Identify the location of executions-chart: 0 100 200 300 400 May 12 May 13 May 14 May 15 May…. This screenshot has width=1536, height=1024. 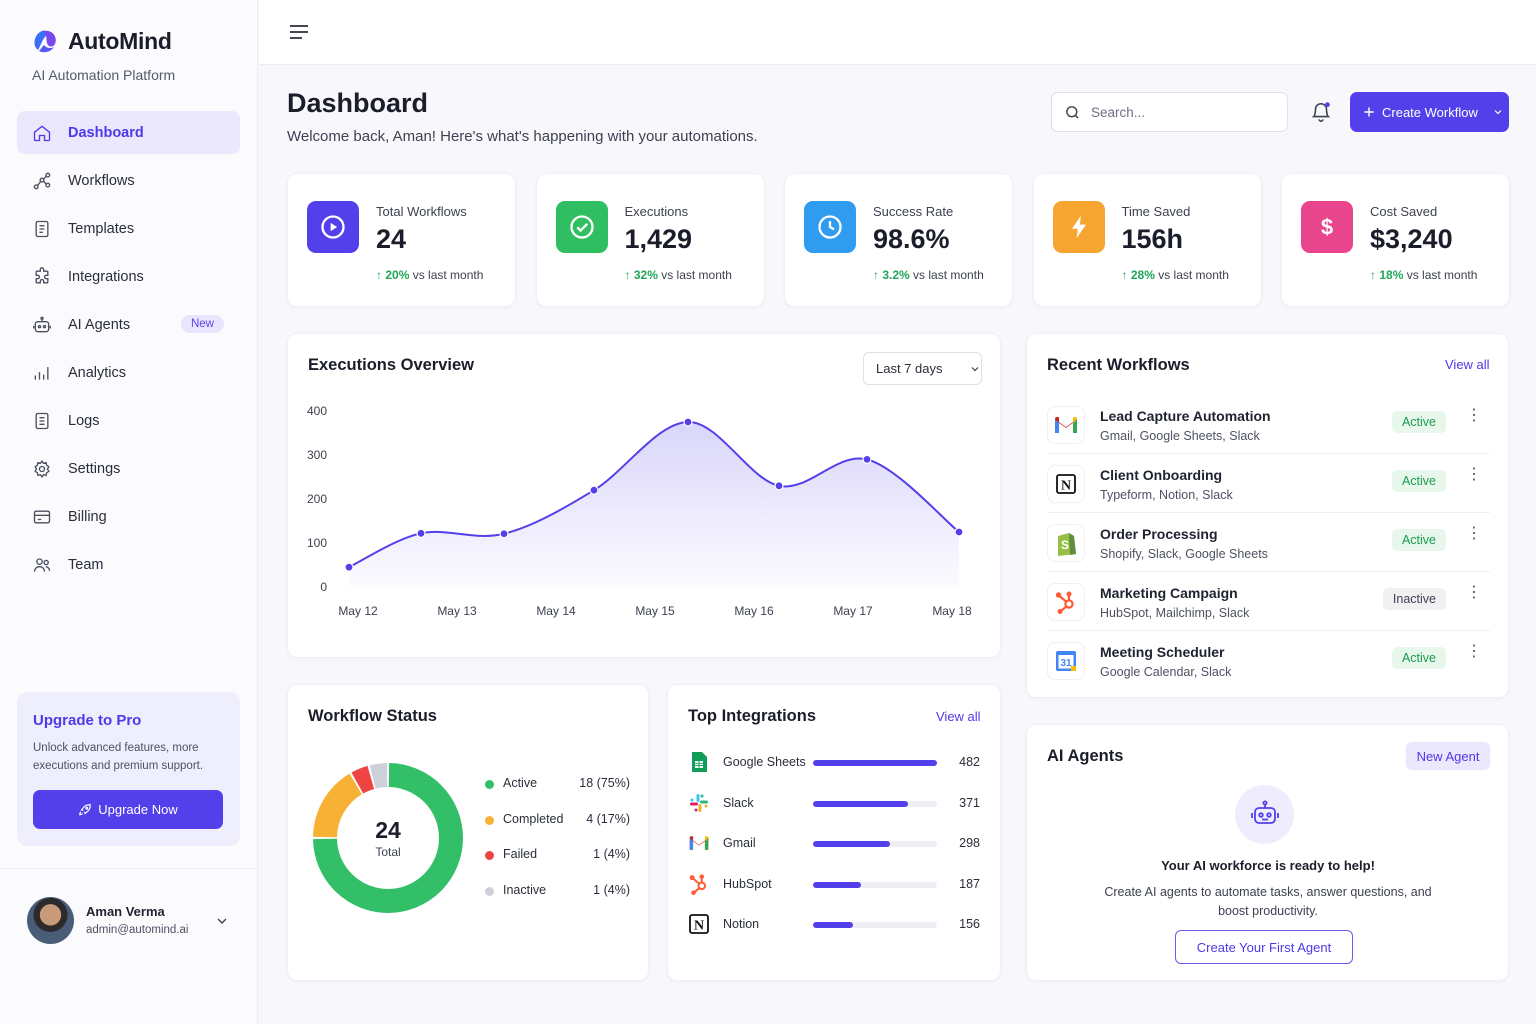
(639, 511).